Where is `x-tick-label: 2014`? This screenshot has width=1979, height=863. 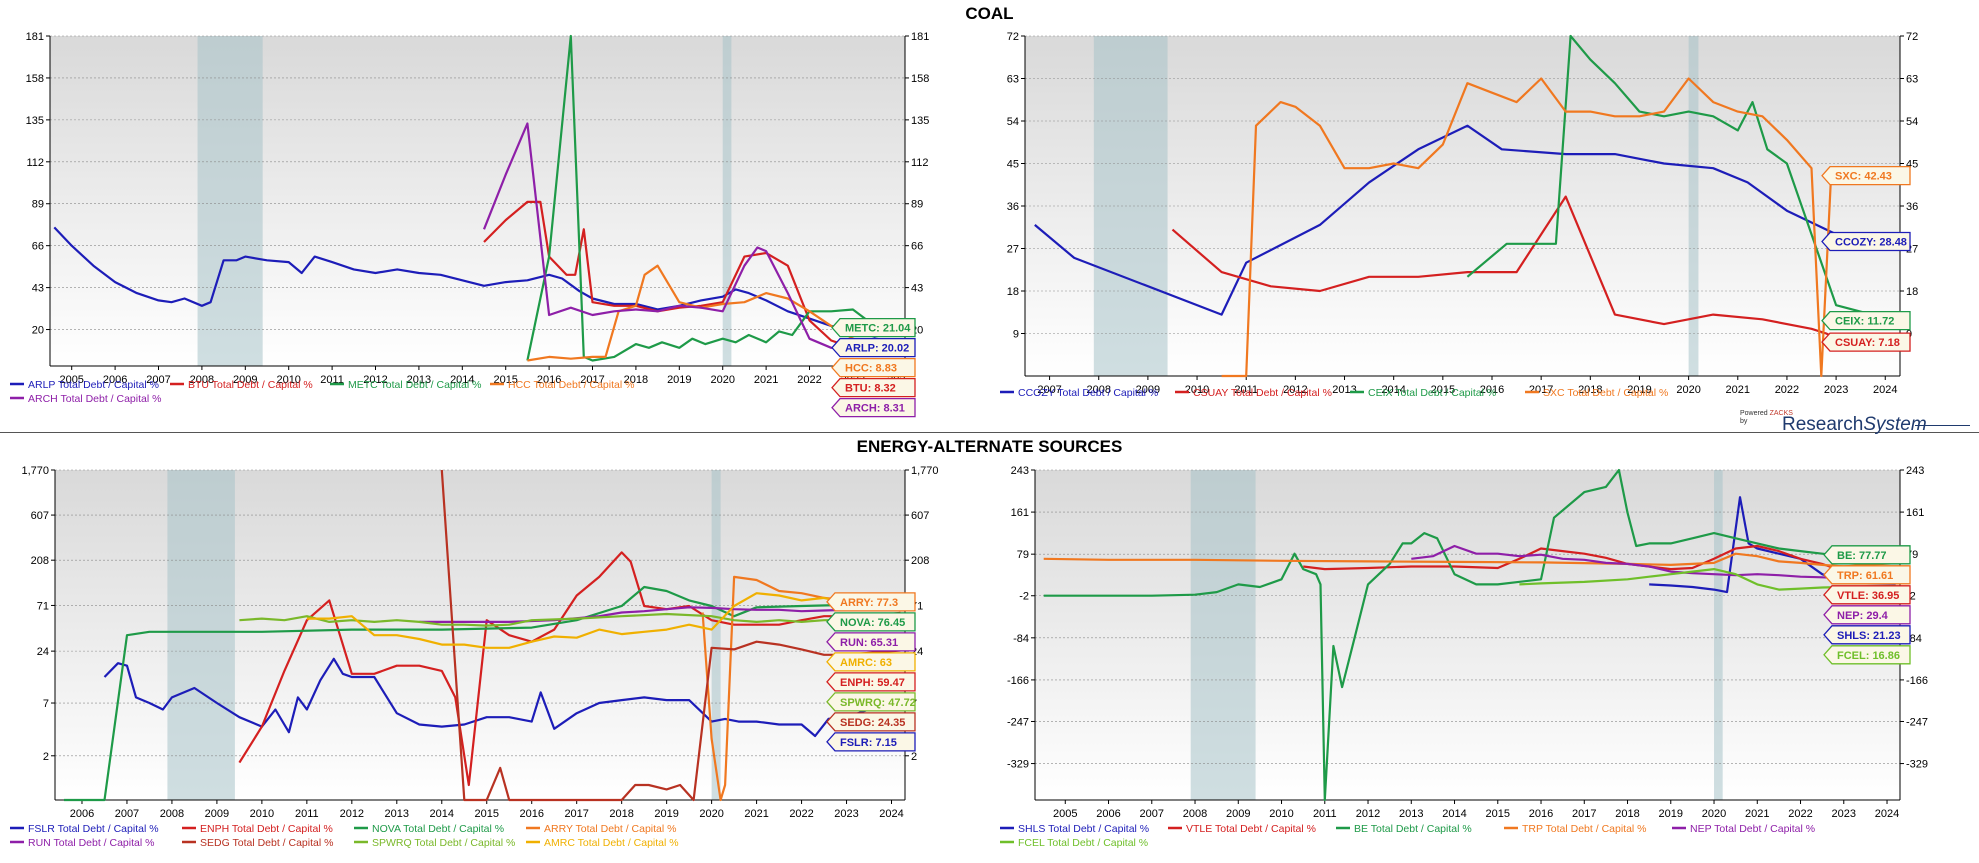 x-tick-label: 2014 is located at coordinates (442, 814).